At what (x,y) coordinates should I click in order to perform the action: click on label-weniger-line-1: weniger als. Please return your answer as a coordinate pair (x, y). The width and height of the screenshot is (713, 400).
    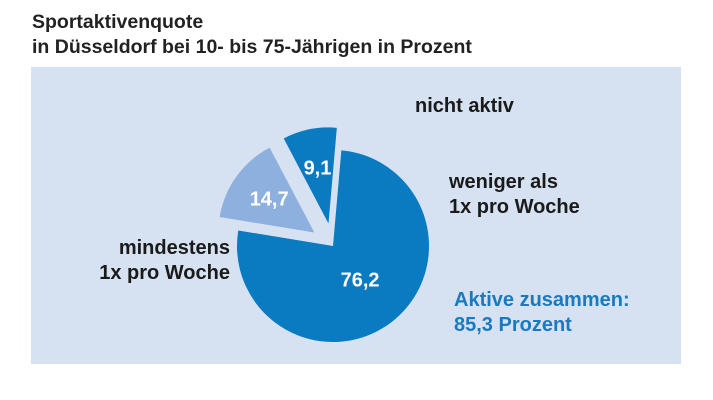
    Looking at the image, I should click on (503, 182).